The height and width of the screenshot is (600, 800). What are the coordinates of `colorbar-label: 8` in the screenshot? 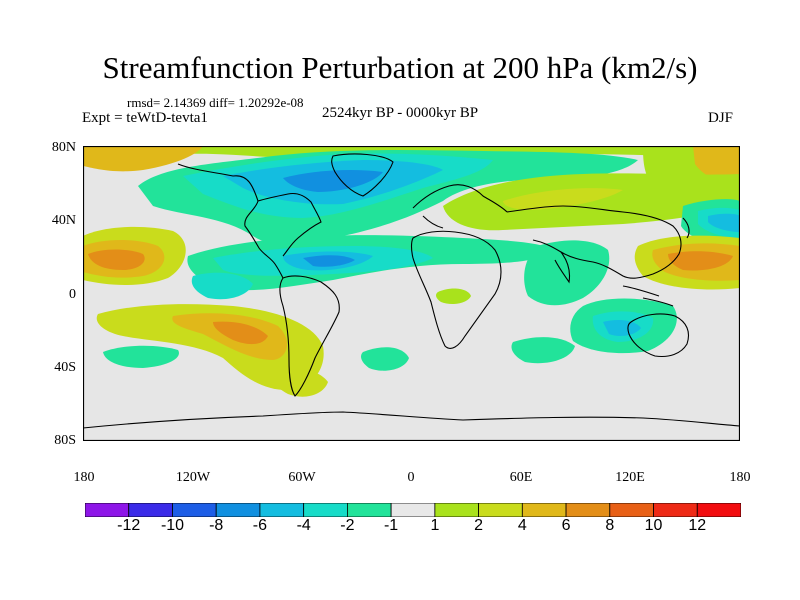 It's located at (610, 525).